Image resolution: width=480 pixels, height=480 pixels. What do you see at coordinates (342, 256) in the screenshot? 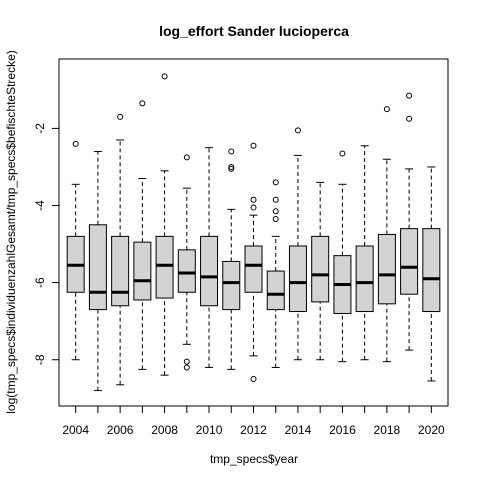
I see `box-group-2016` at bounding box center [342, 256].